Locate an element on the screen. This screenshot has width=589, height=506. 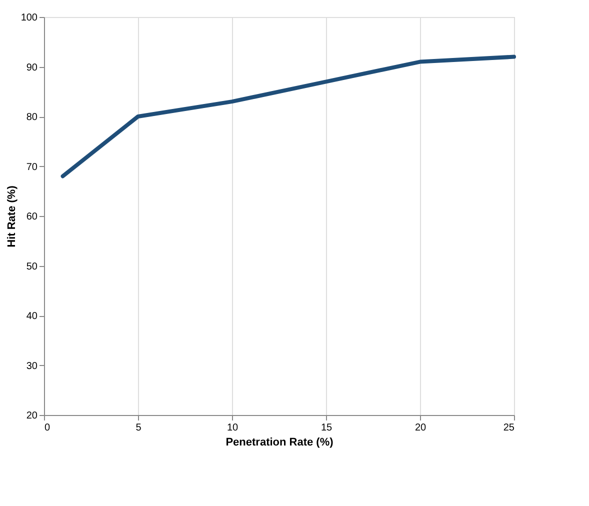
y-tick-label: 80 is located at coordinates (32, 117).